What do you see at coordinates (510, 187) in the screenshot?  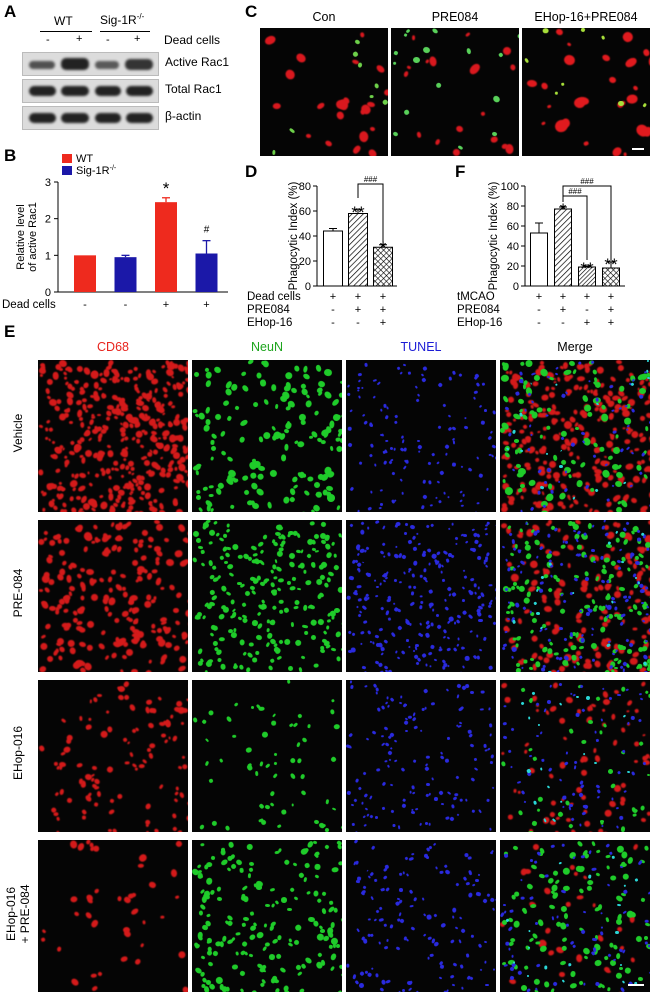 I see `y-tick-label-f: 100` at bounding box center [510, 187].